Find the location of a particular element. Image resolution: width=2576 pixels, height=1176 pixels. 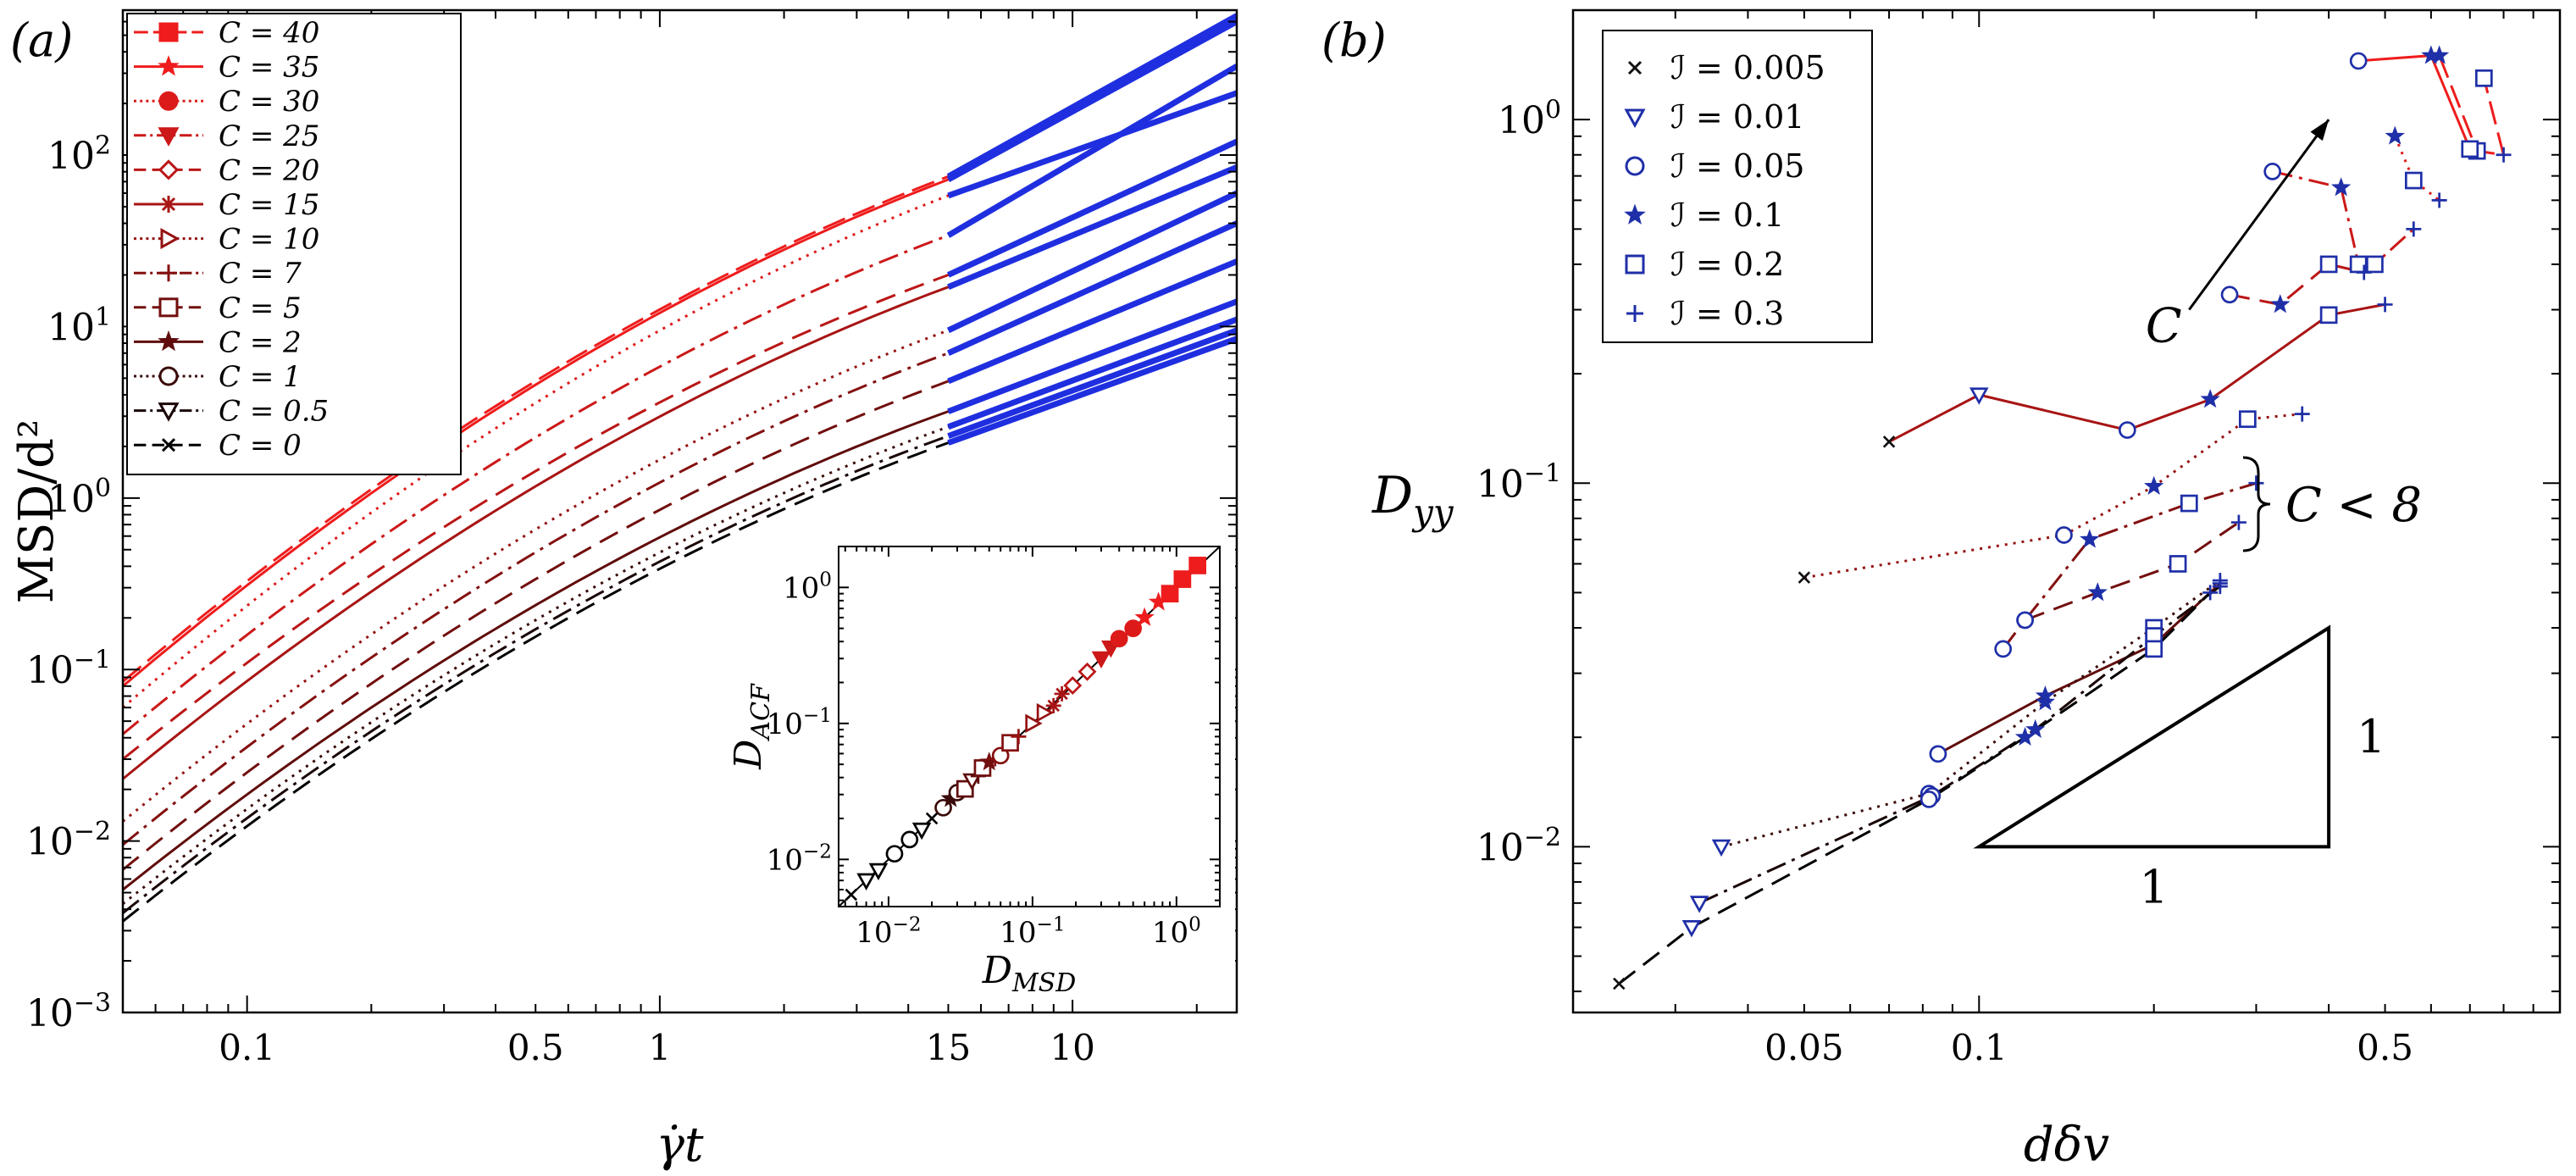

slope-label-horizontal: 1 is located at coordinates (2154, 886).